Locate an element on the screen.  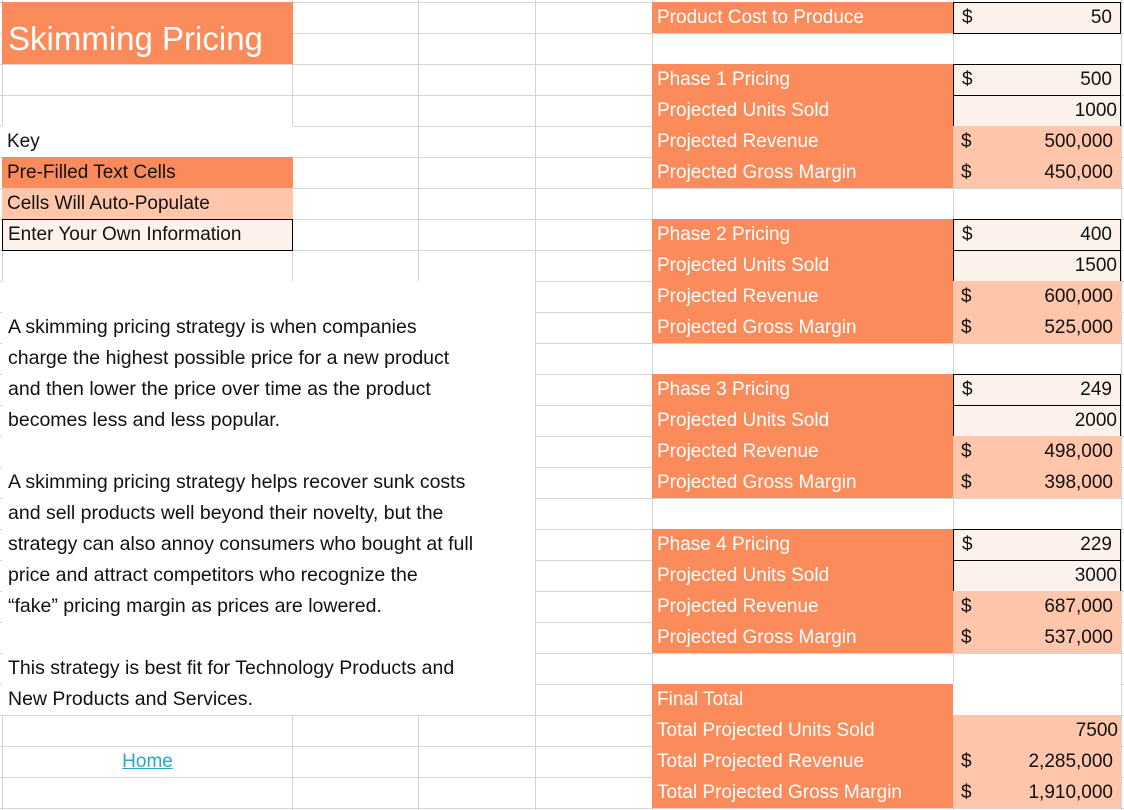
phase-1-units-input: 1000 is located at coordinates (1037, 111).